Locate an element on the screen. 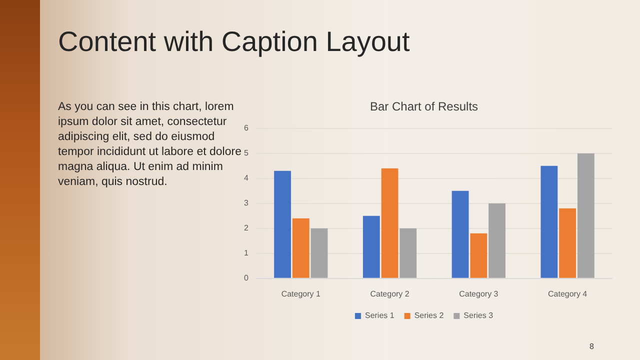 The width and height of the screenshot is (640, 360). x-tick-label: Category 3 is located at coordinates (479, 293).